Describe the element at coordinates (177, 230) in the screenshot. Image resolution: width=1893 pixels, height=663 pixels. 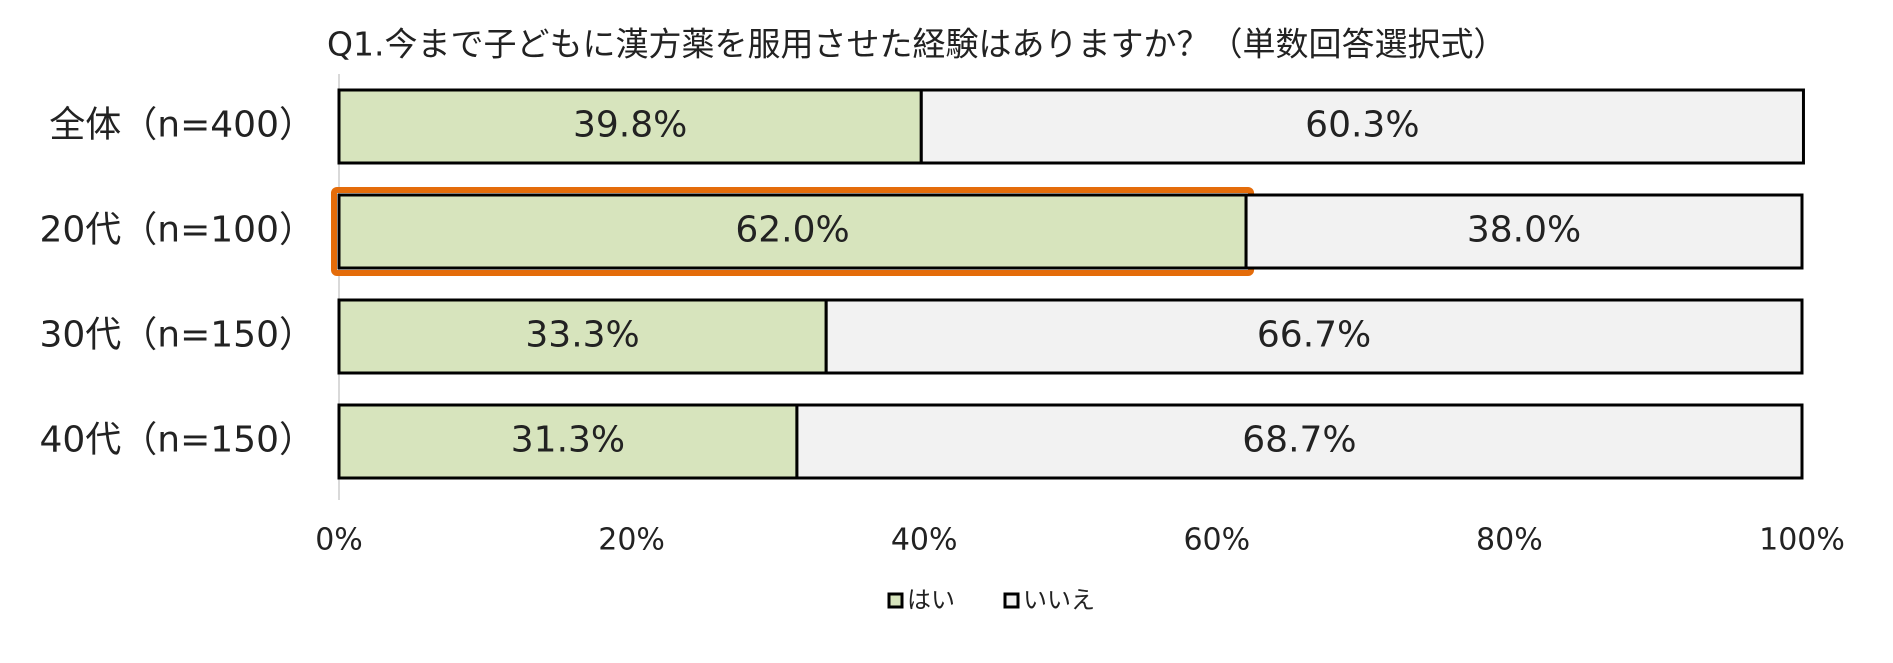
I see `y-tick-label: 20代（n=100）` at that location.